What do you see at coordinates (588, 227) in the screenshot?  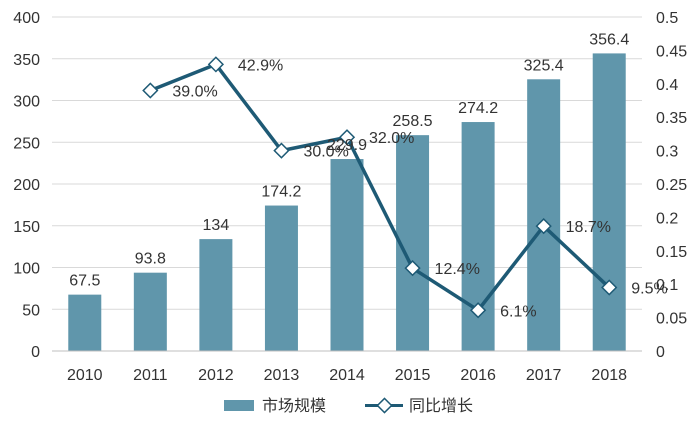 I see `line-value-label: 18.7%` at bounding box center [588, 227].